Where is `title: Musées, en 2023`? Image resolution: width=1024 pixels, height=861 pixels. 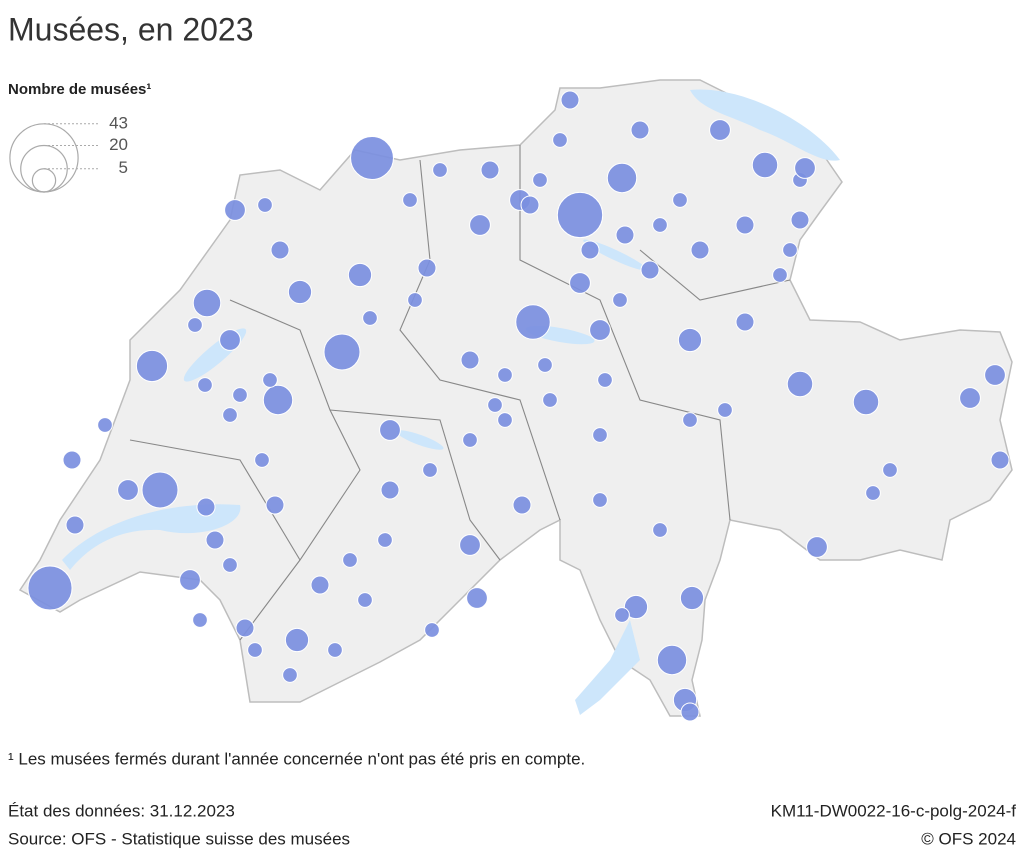 title: Musées, en 2023 is located at coordinates (131, 29).